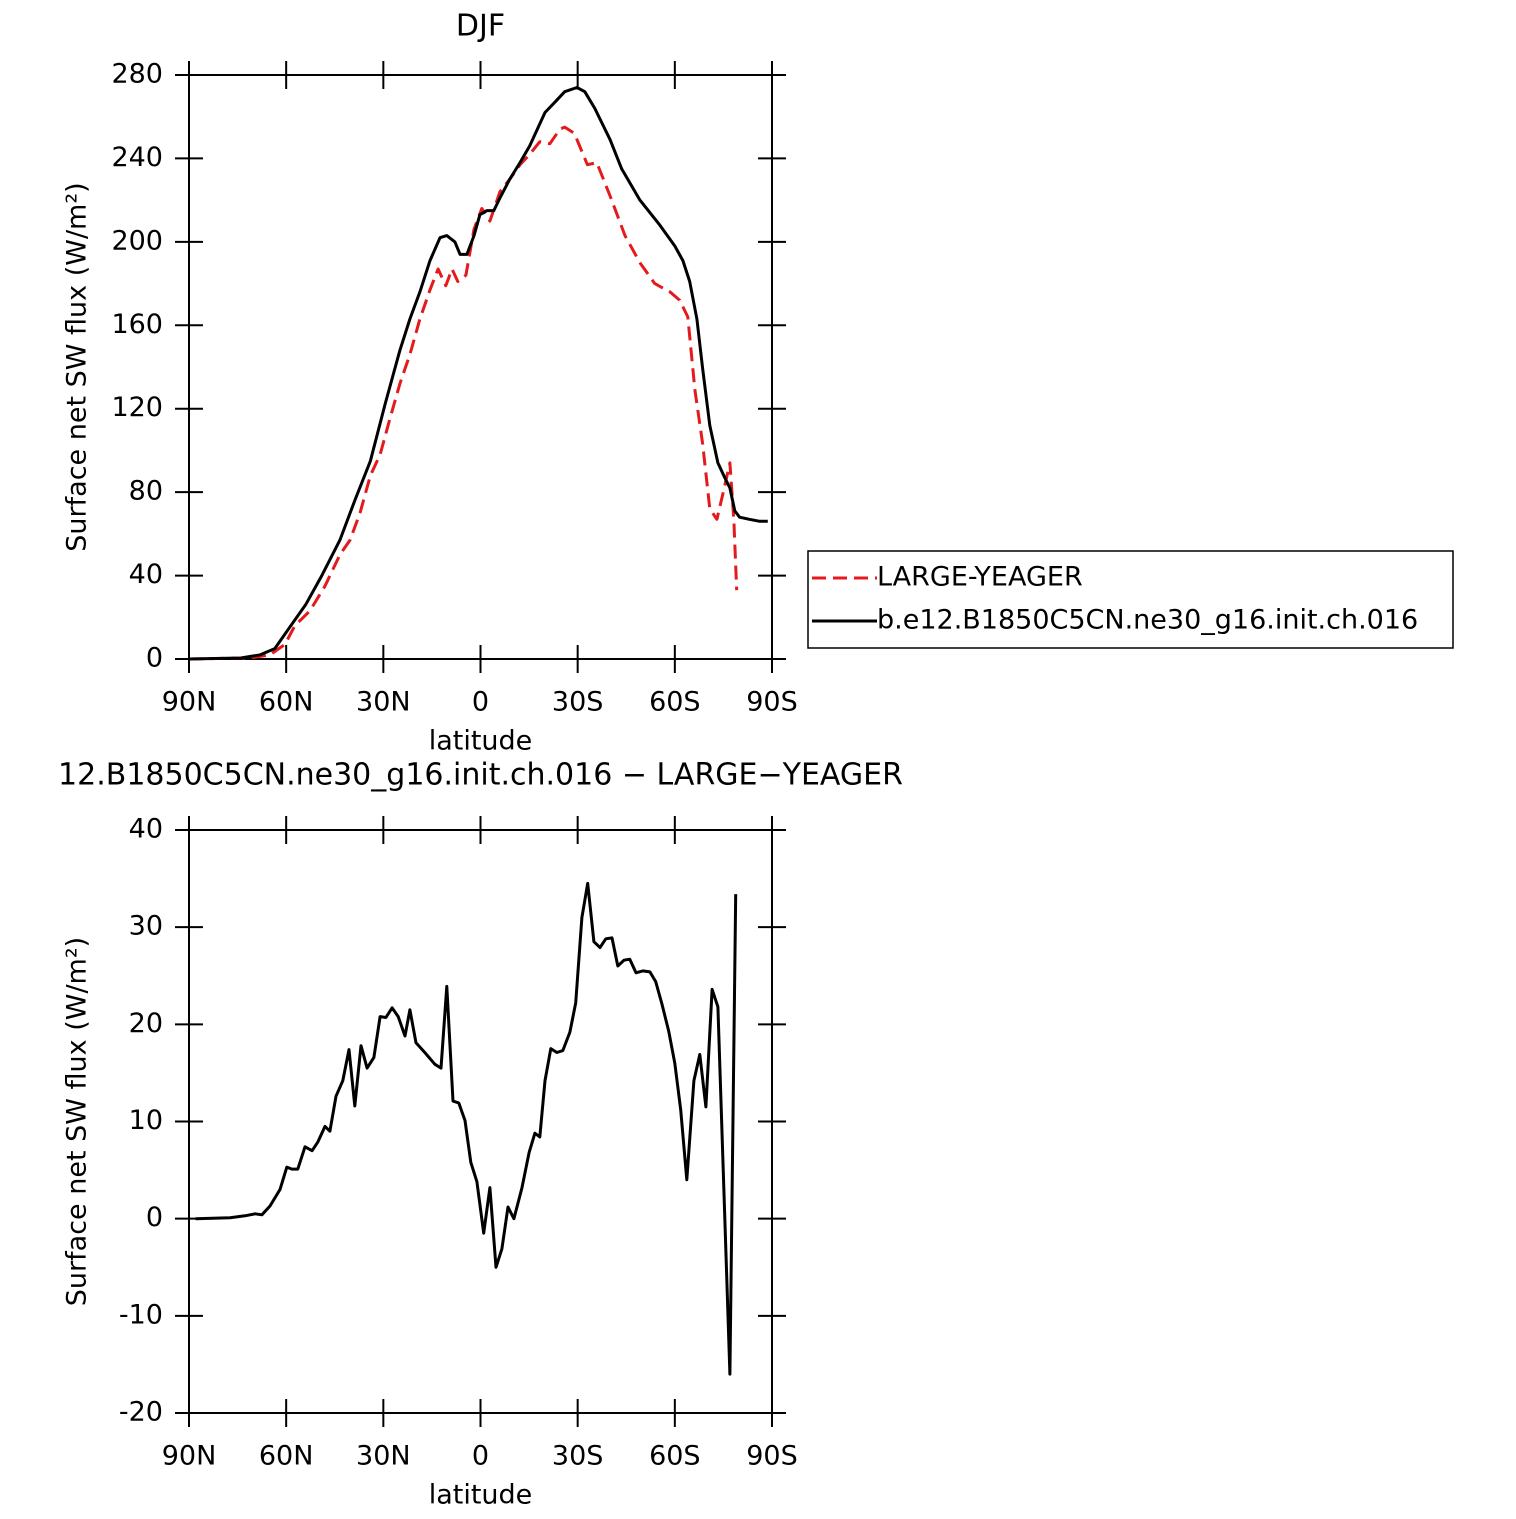  Describe the element at coordinates (137, 324) in the screenshot. I see `y-tick-label: 160` at that location.